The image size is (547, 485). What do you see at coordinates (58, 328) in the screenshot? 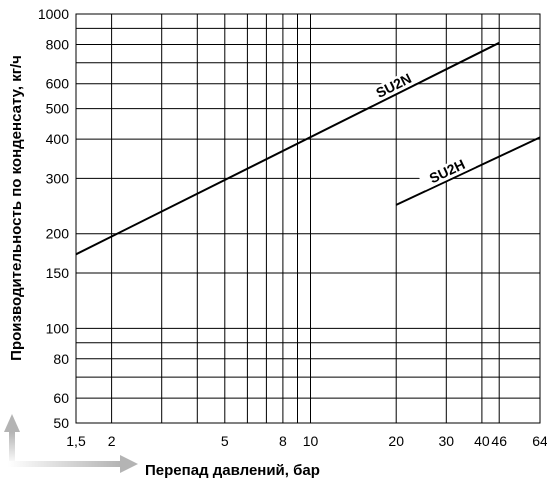
I see `y-tick-label: 100` at bounding box center [58, 328].